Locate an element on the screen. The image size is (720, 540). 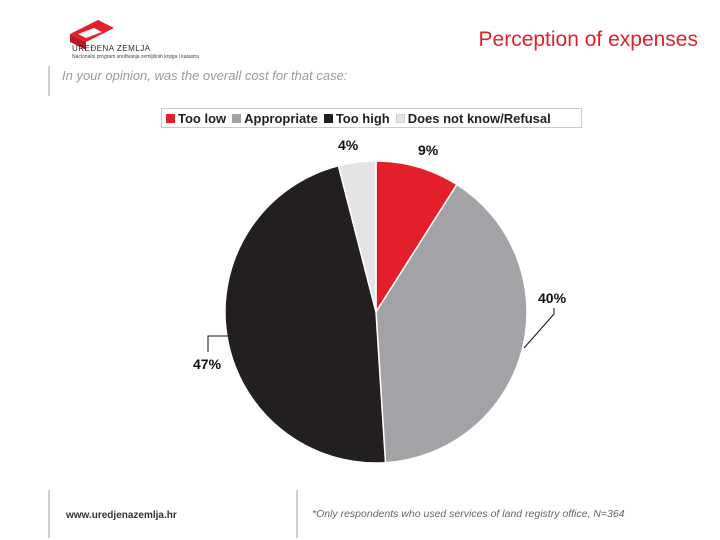
slice-label-does-not-know: 4% is located at coordinates (348, 145).